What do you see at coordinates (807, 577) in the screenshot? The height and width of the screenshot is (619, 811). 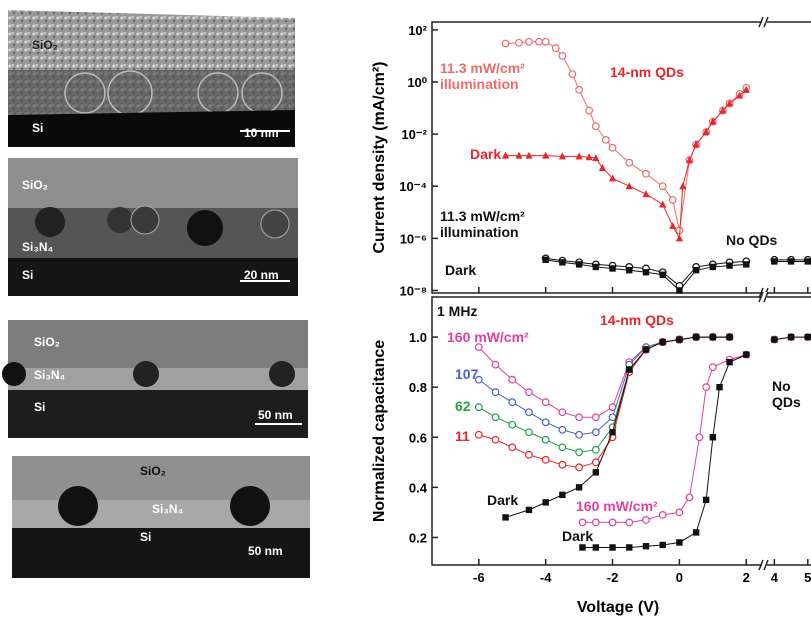 I see `x-tick-label: 5` at bounding box center [807, 577].